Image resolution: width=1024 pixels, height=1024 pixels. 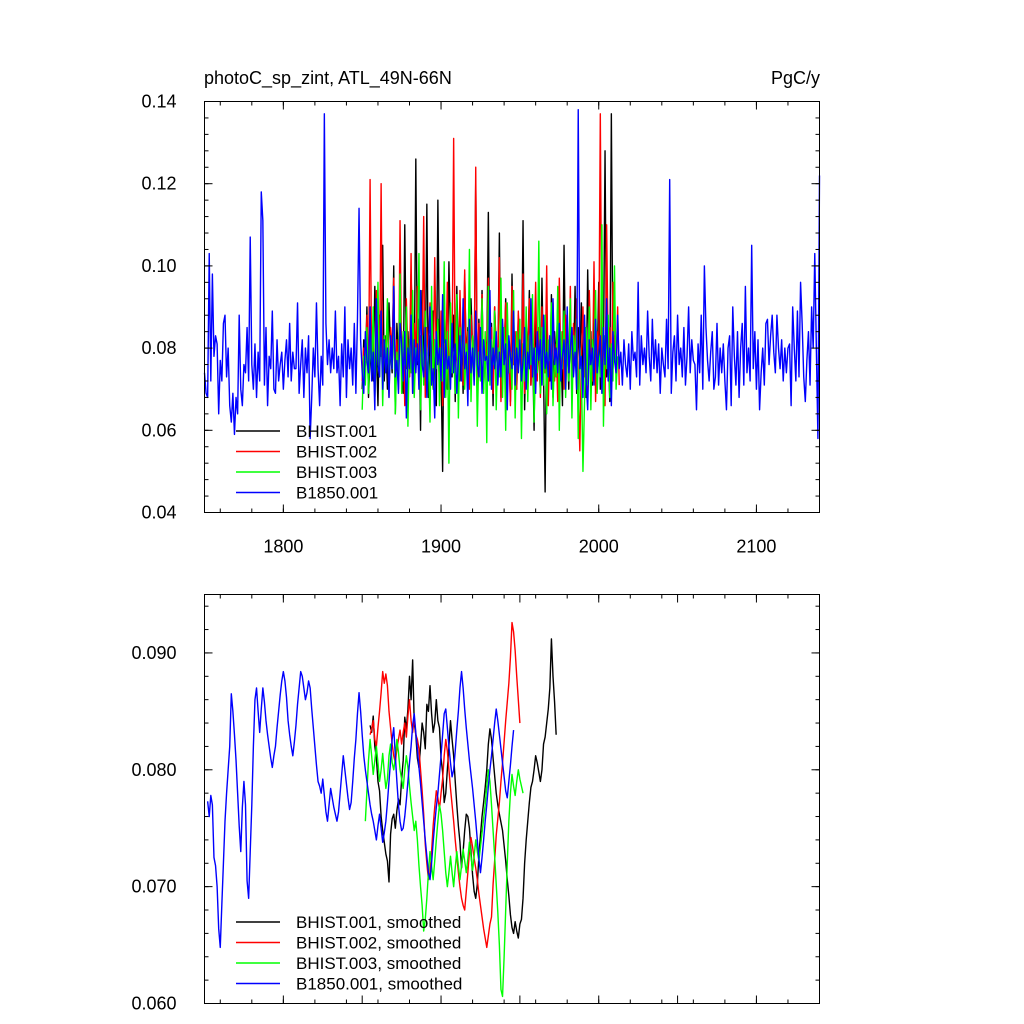 What do you see at coordinates (158, 102) in the screenshot?
I see `y-tick-label: 0.14` at bounding box center [158, 102].